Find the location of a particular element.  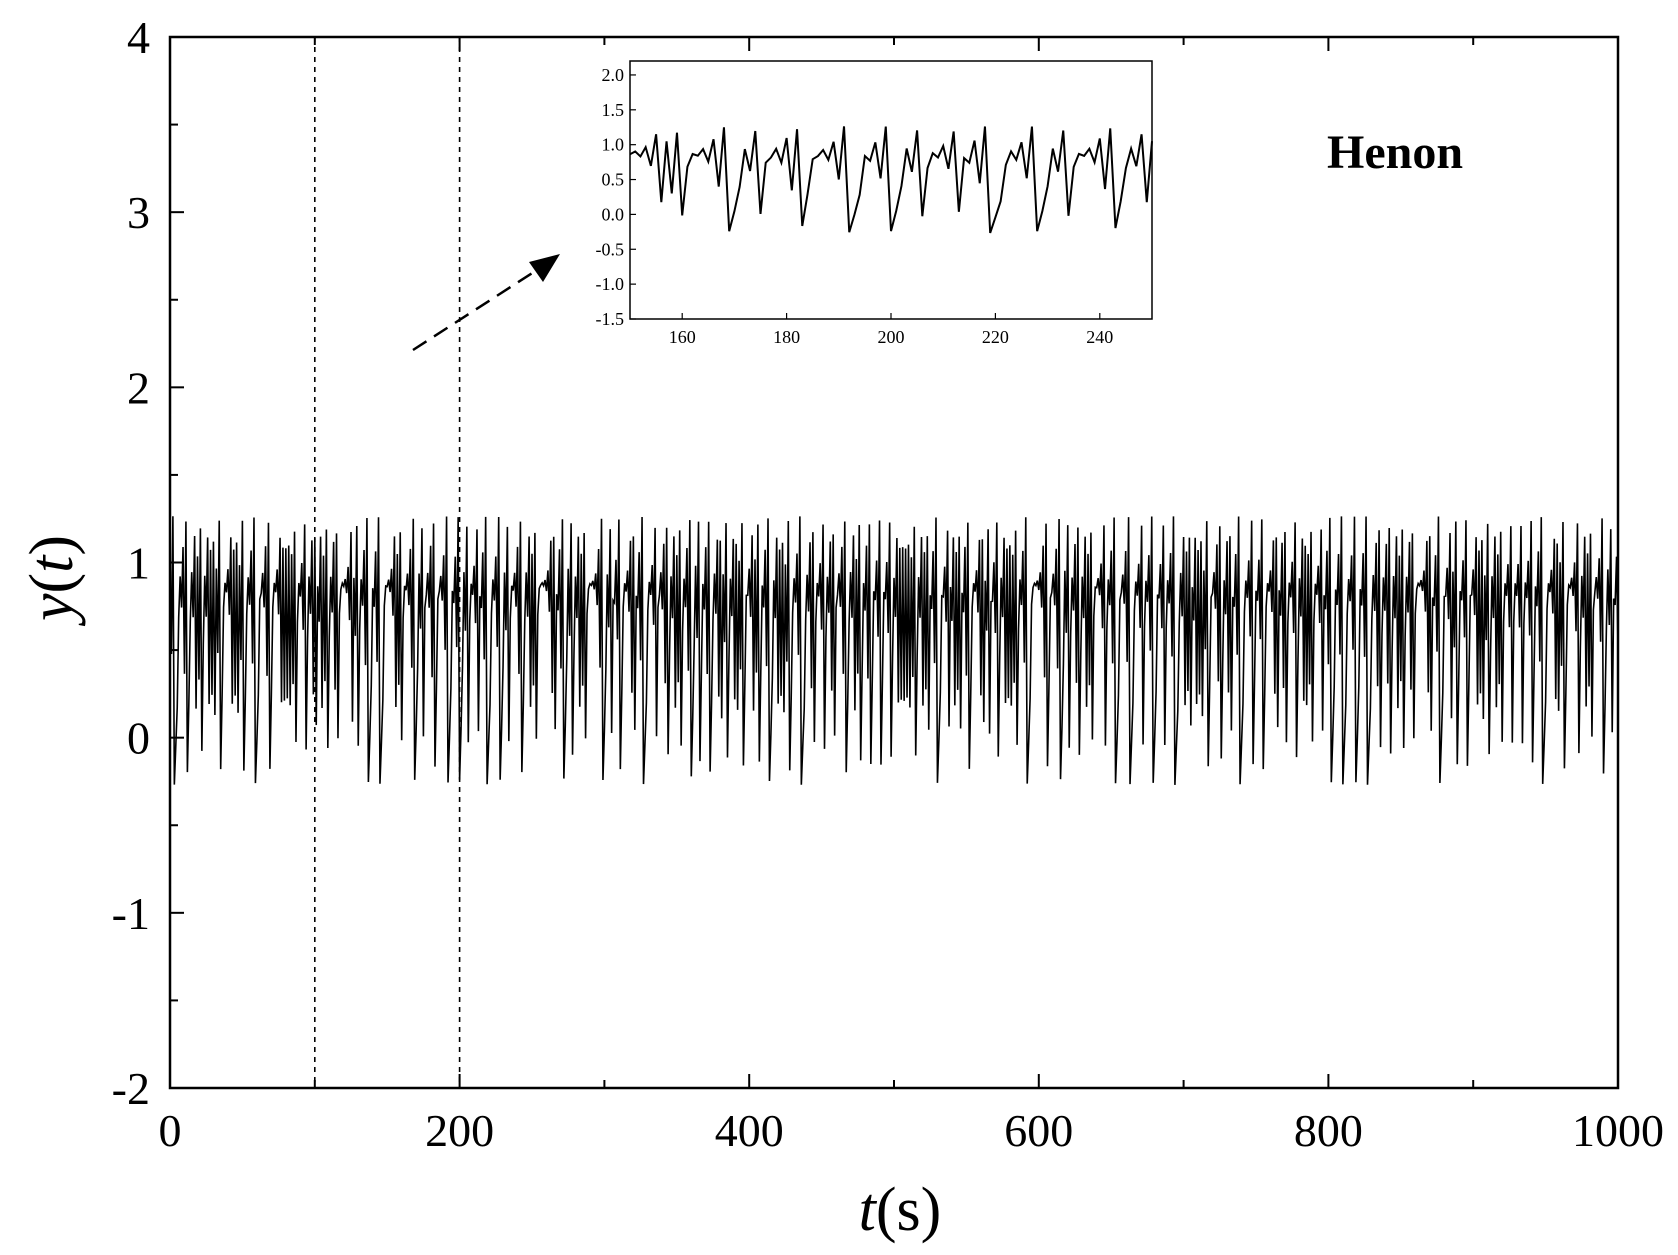

y-axis-label: y(t) is located at coordinates (52, 581).